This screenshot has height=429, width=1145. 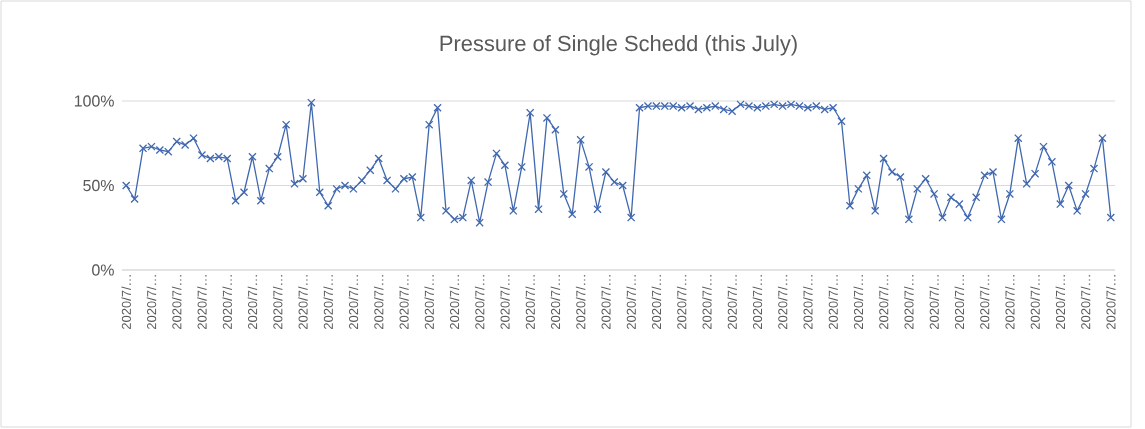 What do you see at coordinates (618, 45) in the screenshot?
I see `chart-title: Pressure of Single Schedd (this July)` at bounding box center [618, 45].